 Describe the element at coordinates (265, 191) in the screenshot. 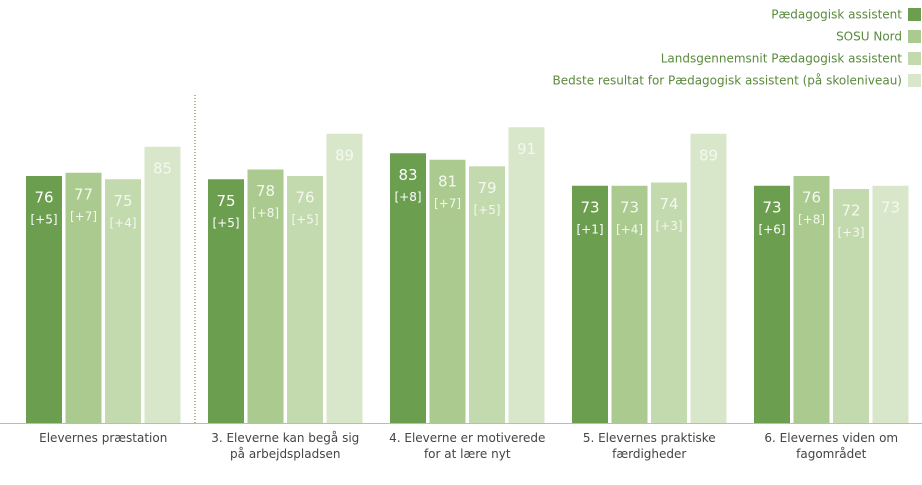

I see `value-label: 78` at that location.